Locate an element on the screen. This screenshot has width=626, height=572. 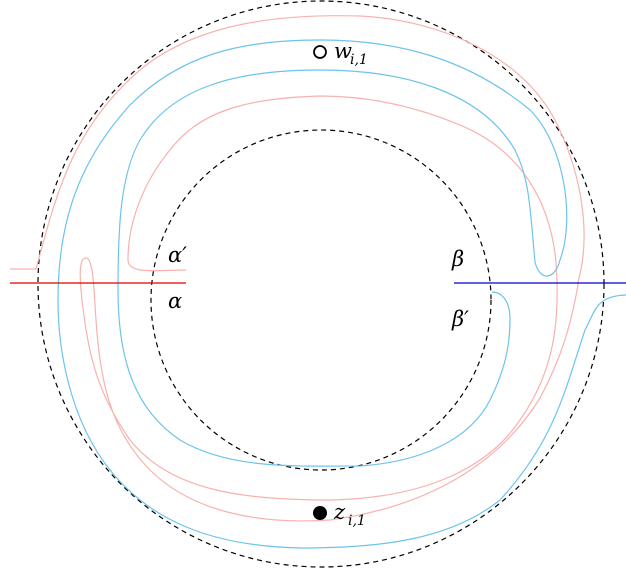
label-z-main: z is located at coordinates (339, 512).